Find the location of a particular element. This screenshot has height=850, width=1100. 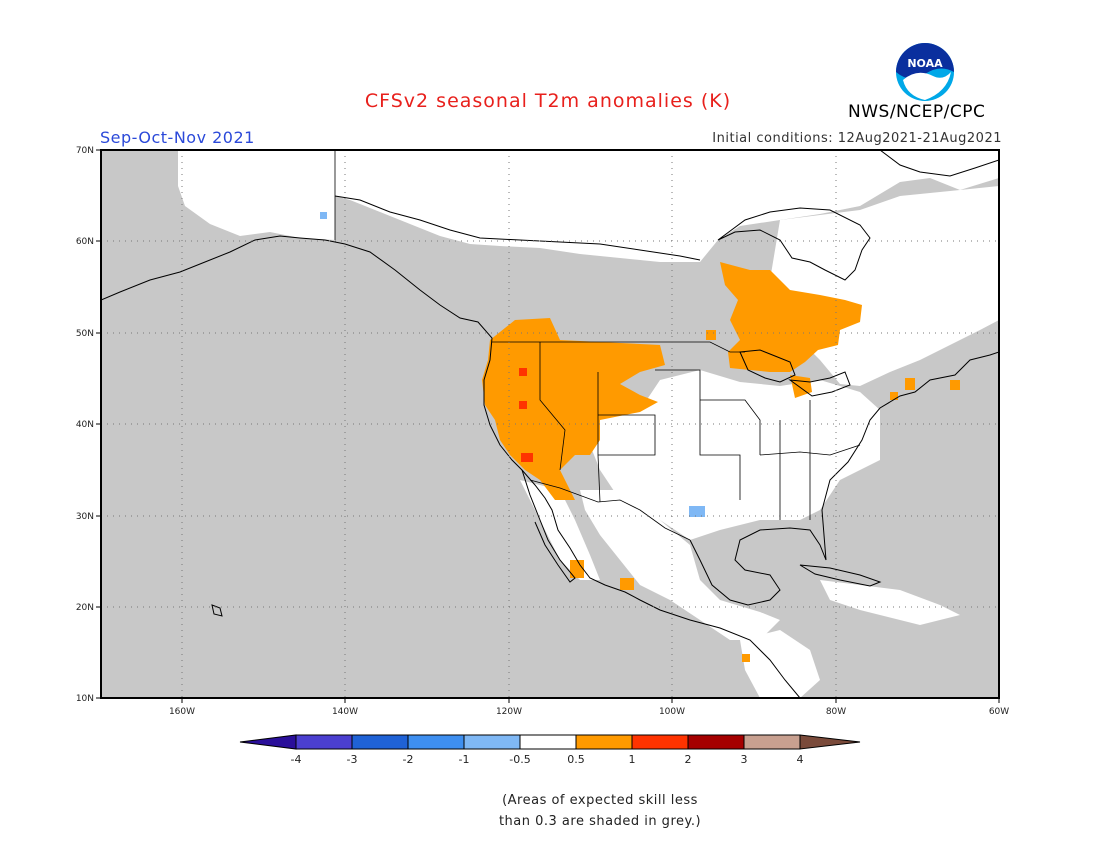

lat-label: 40N is located at coordinates (85, 425).